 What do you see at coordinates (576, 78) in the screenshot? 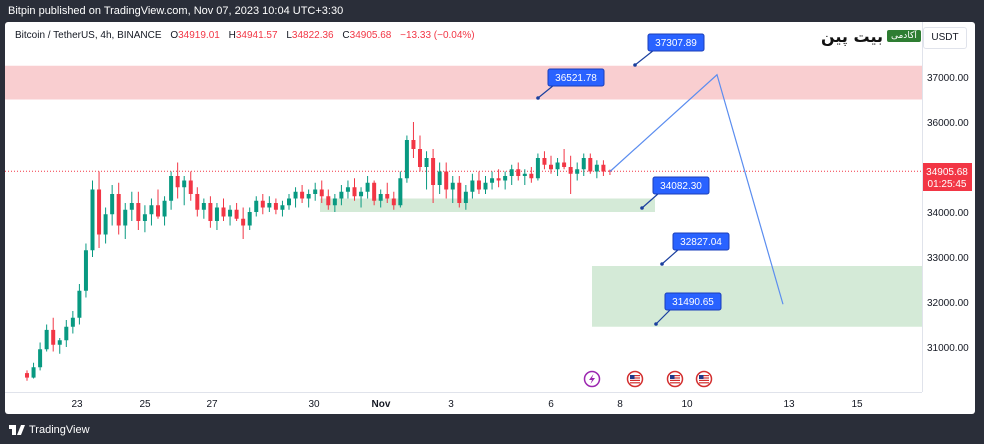
I see `price-label-text: 36521.78` at bounding box center [576, 78].